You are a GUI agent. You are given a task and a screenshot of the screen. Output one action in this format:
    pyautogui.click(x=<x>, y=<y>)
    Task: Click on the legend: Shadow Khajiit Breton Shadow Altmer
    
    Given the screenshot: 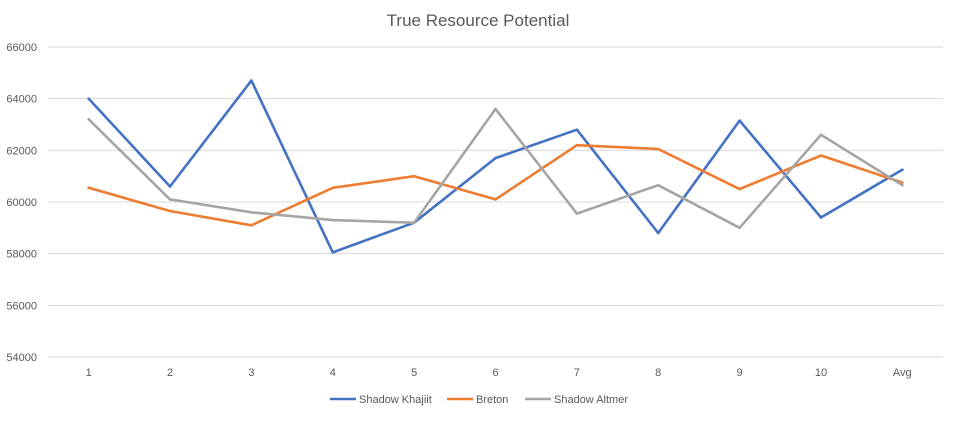 What is the action you would take?
    pyautogui.click(x=479, y=400)
    